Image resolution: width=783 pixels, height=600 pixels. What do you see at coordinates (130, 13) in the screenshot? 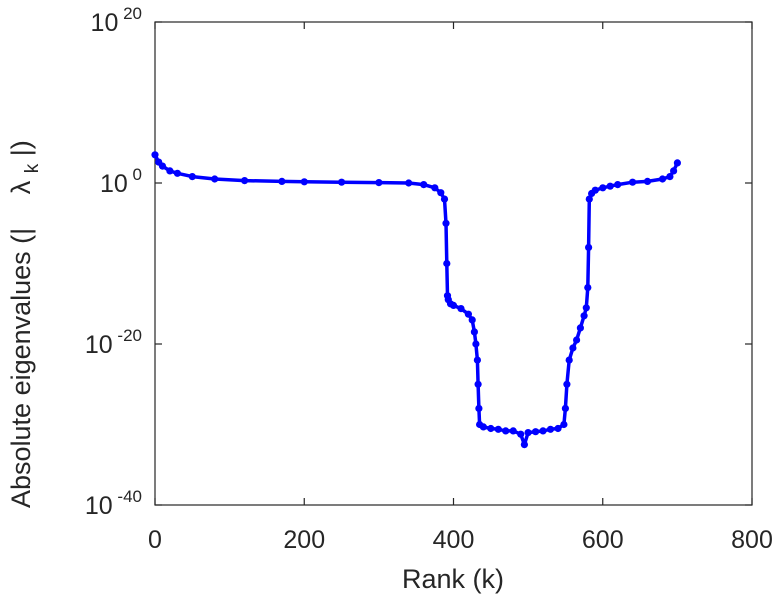
I see `y-tick-exponent: 20` at bounding box center [130, 13].